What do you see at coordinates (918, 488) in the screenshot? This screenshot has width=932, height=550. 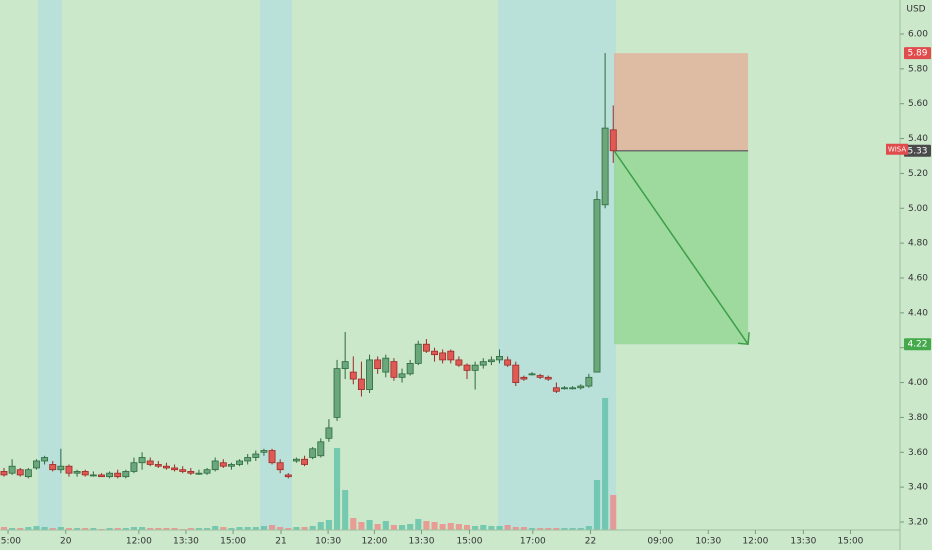 I see `y-tick-label: 3.40` at bounding box center [918, 488].